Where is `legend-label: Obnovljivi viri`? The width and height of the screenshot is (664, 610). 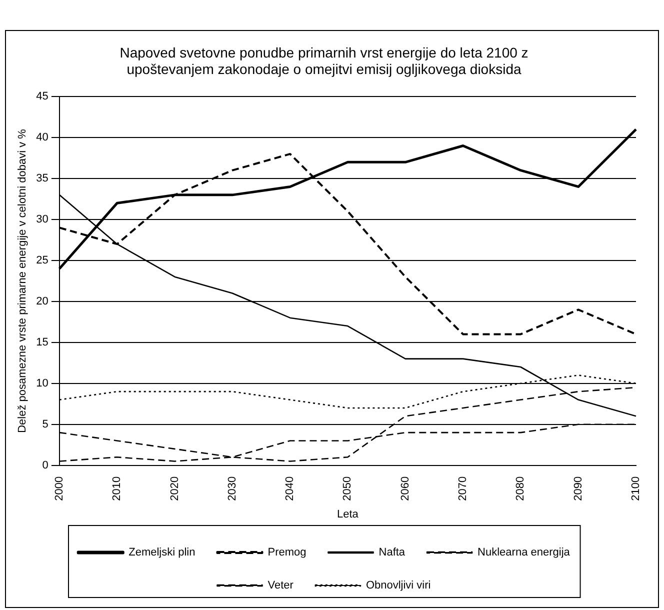
legend-label: Obnovljivi viri is located at coordinates (398, 586).